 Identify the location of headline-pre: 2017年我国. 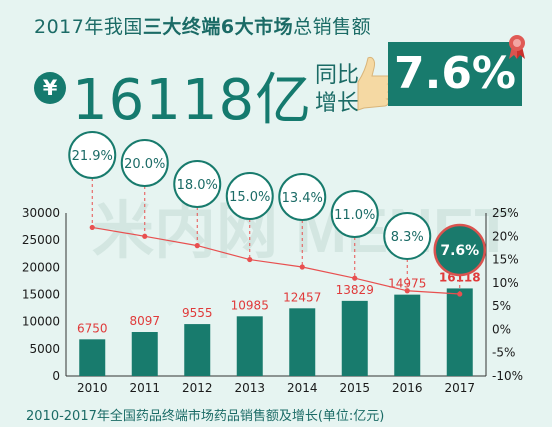
(88, 27).